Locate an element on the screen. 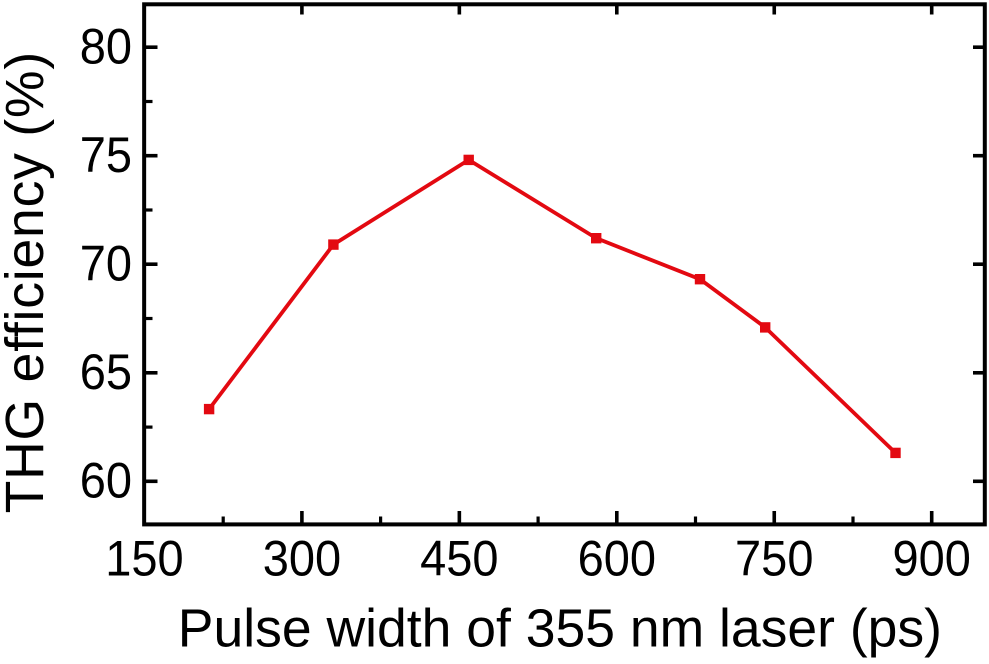 This screenshot has width=989, height=664. svg-text: 150 is located at coordinates (144, 559).